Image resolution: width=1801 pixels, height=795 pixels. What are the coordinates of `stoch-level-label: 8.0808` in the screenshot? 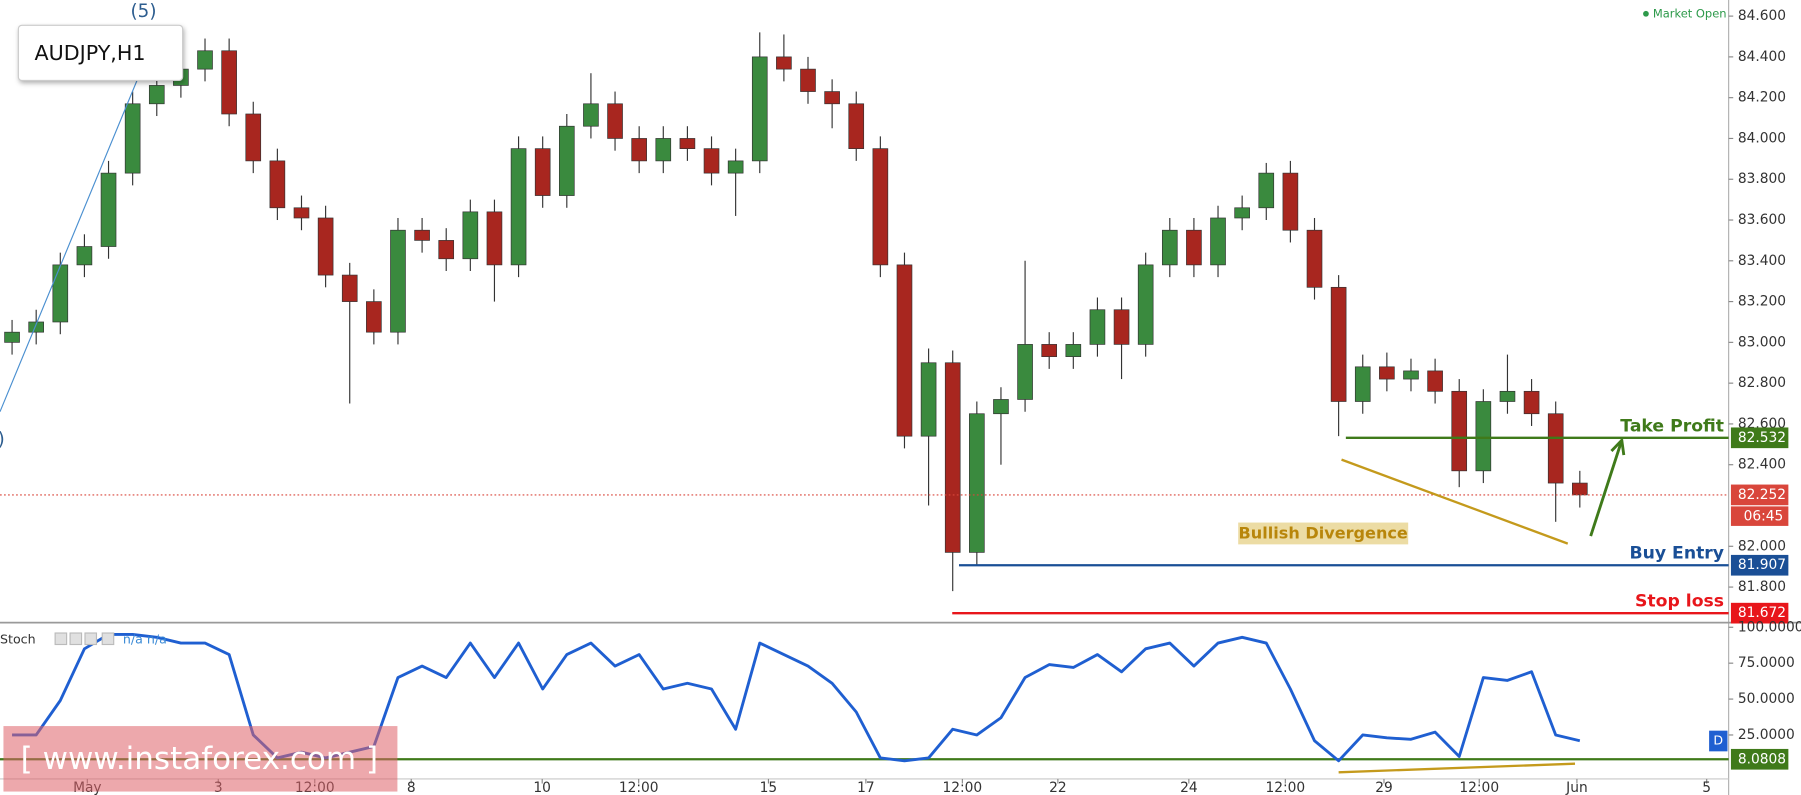 It's located at (1762, 759).